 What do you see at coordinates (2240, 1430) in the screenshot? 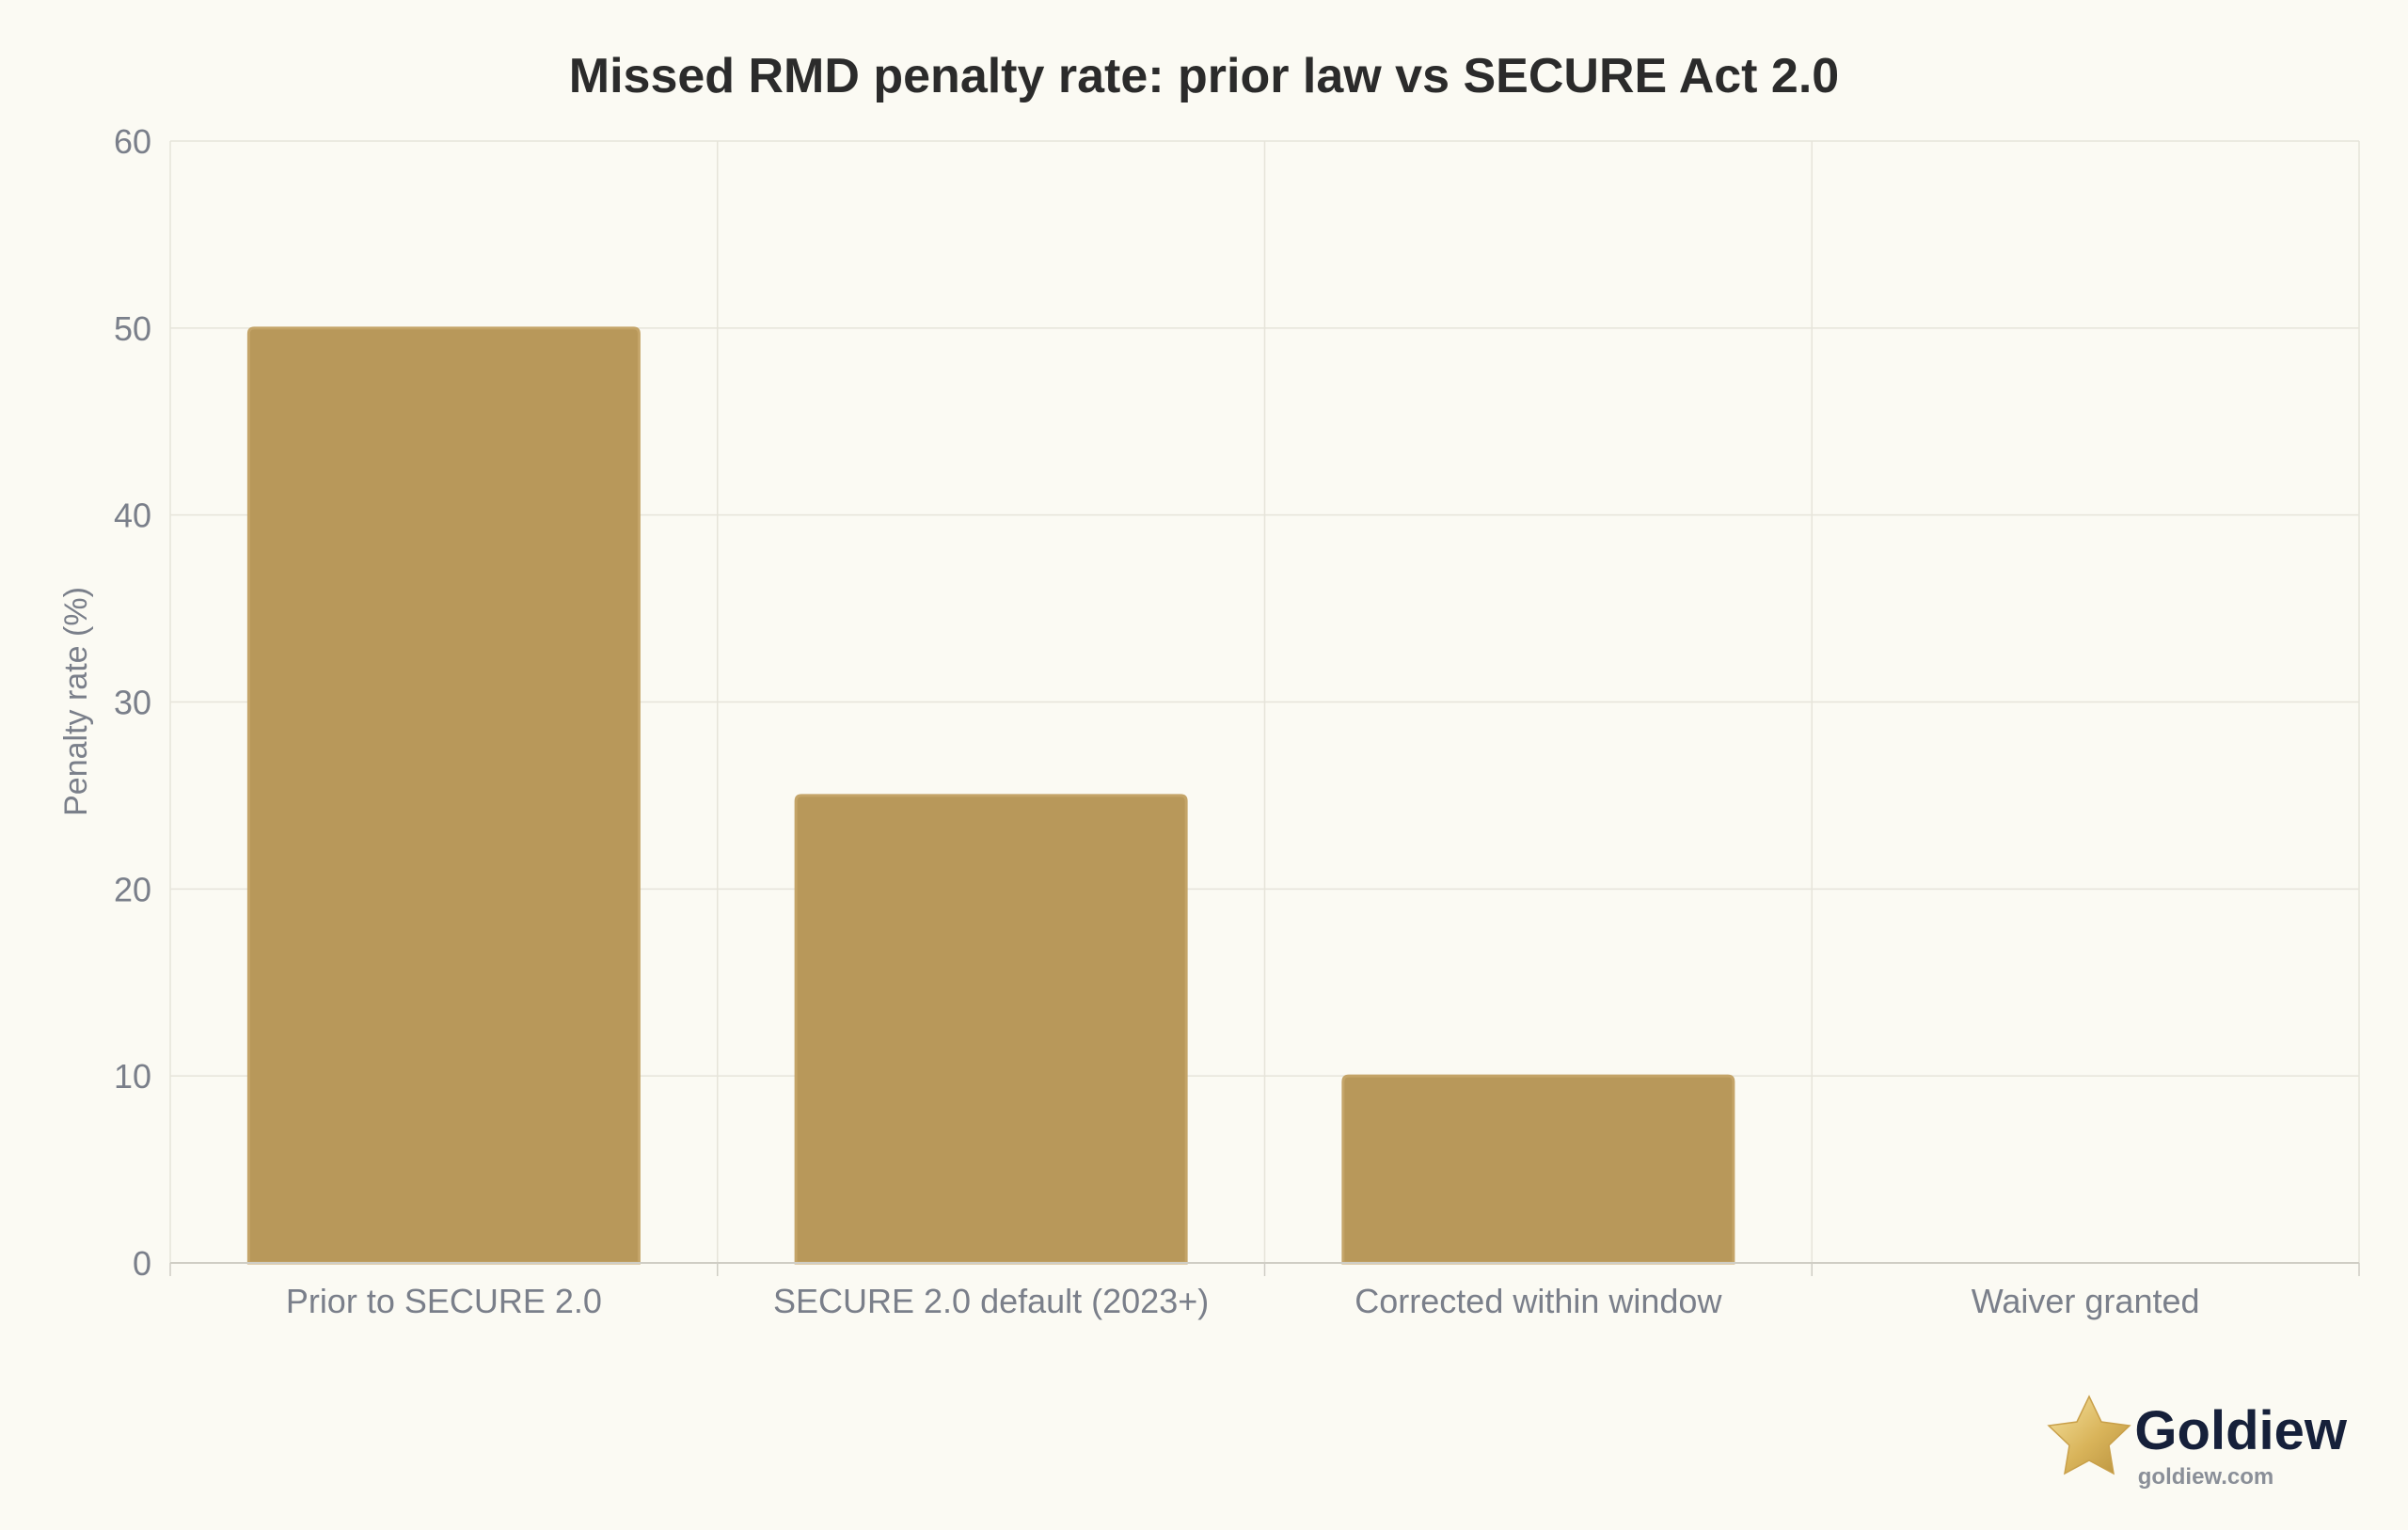
I see `brand-name: Goldiew` at bounding box center [2240, 1430].